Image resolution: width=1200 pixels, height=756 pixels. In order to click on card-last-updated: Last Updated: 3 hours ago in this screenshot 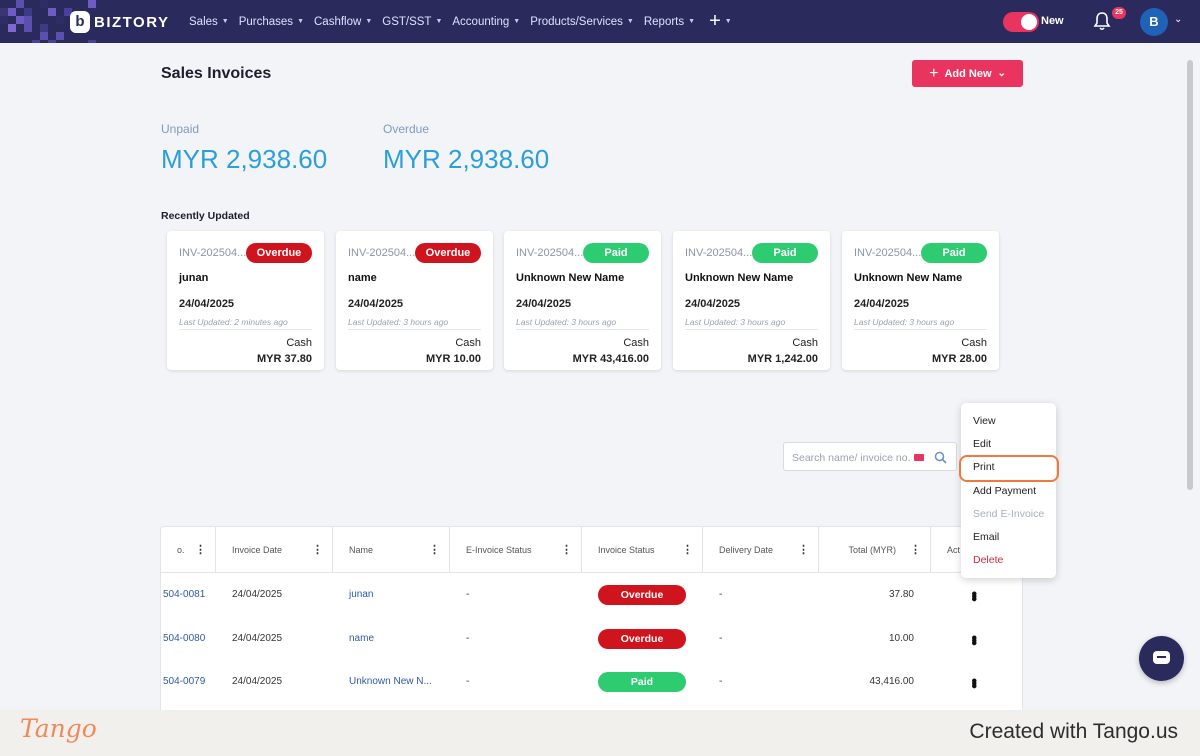, I will do `click(735, 322)`.